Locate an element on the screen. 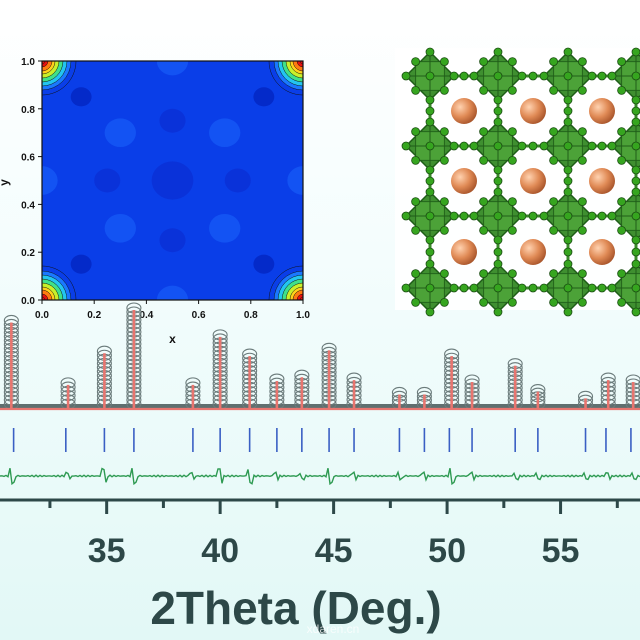  difference-curve is located at coordinates (320, 476).